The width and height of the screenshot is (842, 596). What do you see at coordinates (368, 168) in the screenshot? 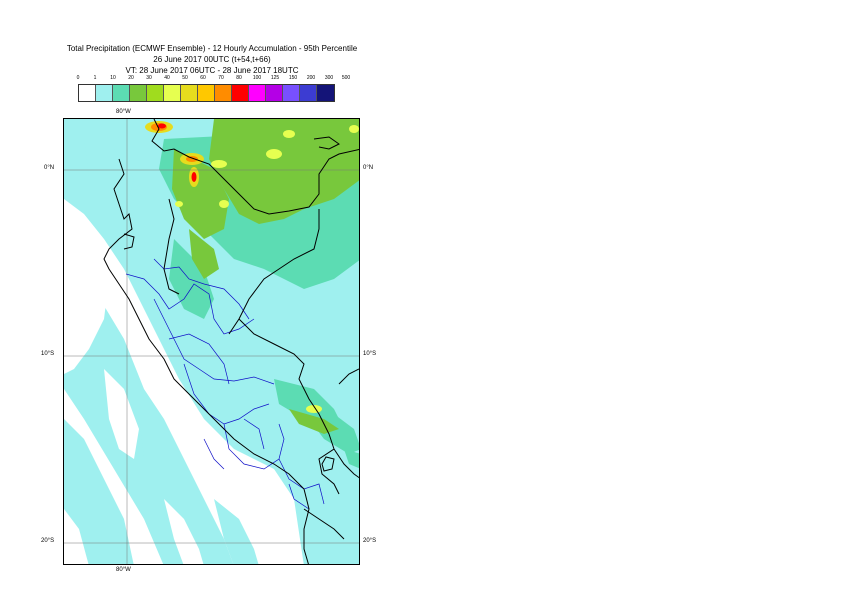
I see `lat-label-right: 0°N` at bounding box center [368, 168].